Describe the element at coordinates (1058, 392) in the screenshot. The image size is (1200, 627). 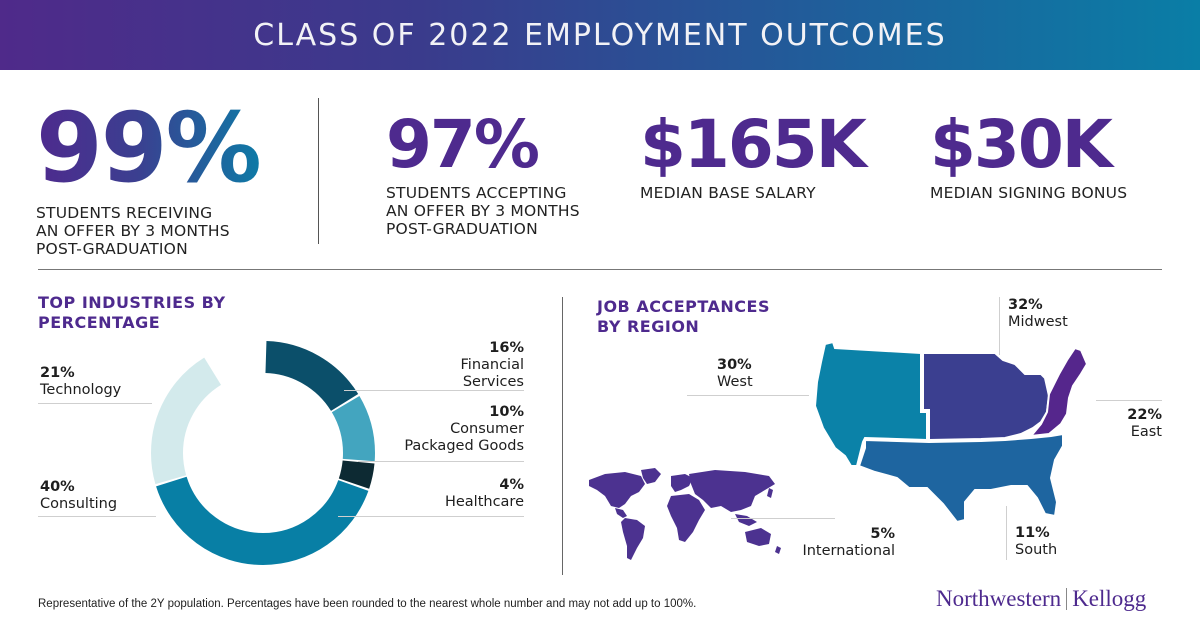
I see `map-region-east` at that location.